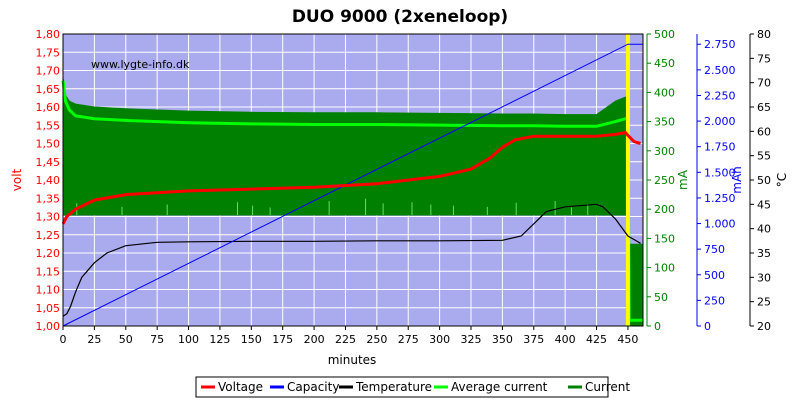  Describe the element at coordinates (764, 58) in the screenshot. I see `temp-tick-label: 75` at that location.